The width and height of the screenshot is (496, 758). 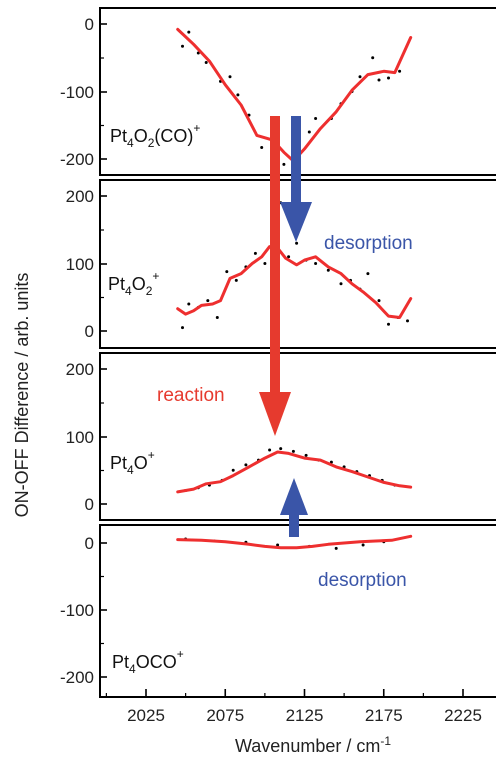 I want to click on x-tick-label: 2225, so click(x=463, y=715).